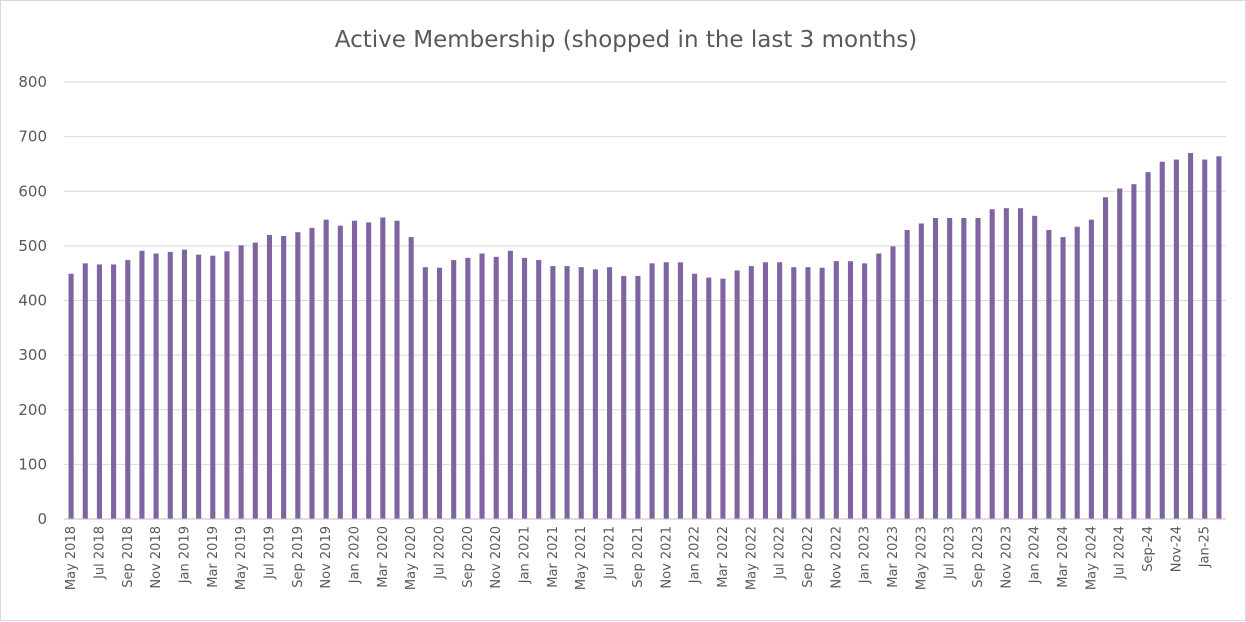  Describe the element at coordinates (893, 557) in the screenshot. I see `x-tick-label: Mar 2023` at that location.